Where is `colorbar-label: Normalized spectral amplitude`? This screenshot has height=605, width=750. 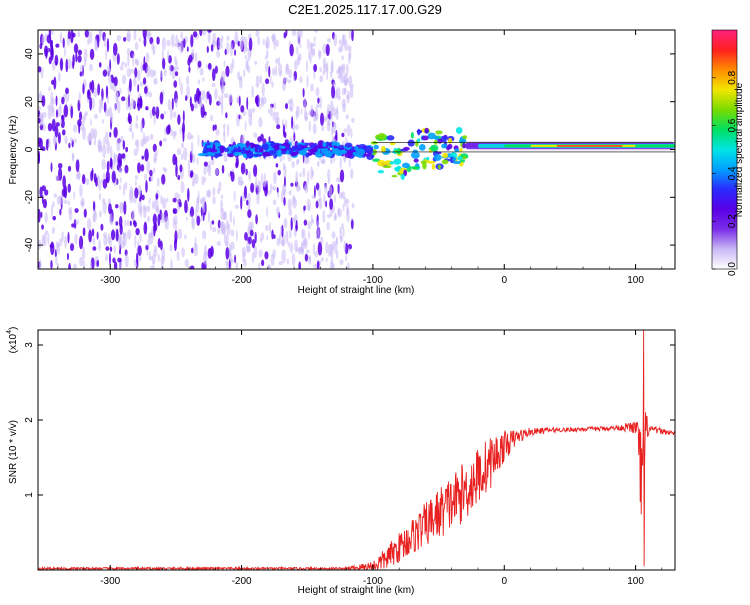 colorbar-label: Normalized spectral amplitude is located at coordinates (739, 149).